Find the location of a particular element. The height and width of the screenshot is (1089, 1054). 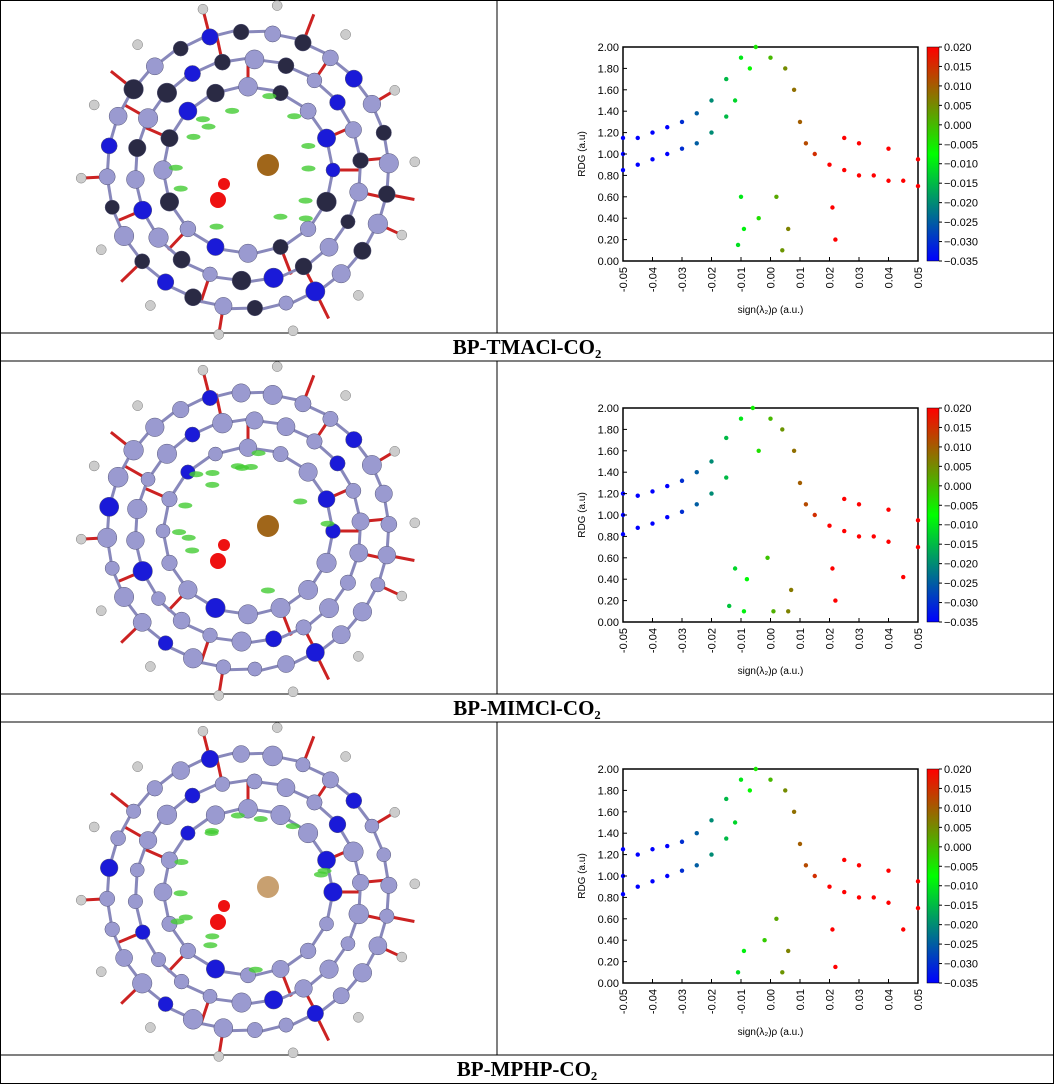

y-tick-label: 1.40 is located at coordinates (608, 473).